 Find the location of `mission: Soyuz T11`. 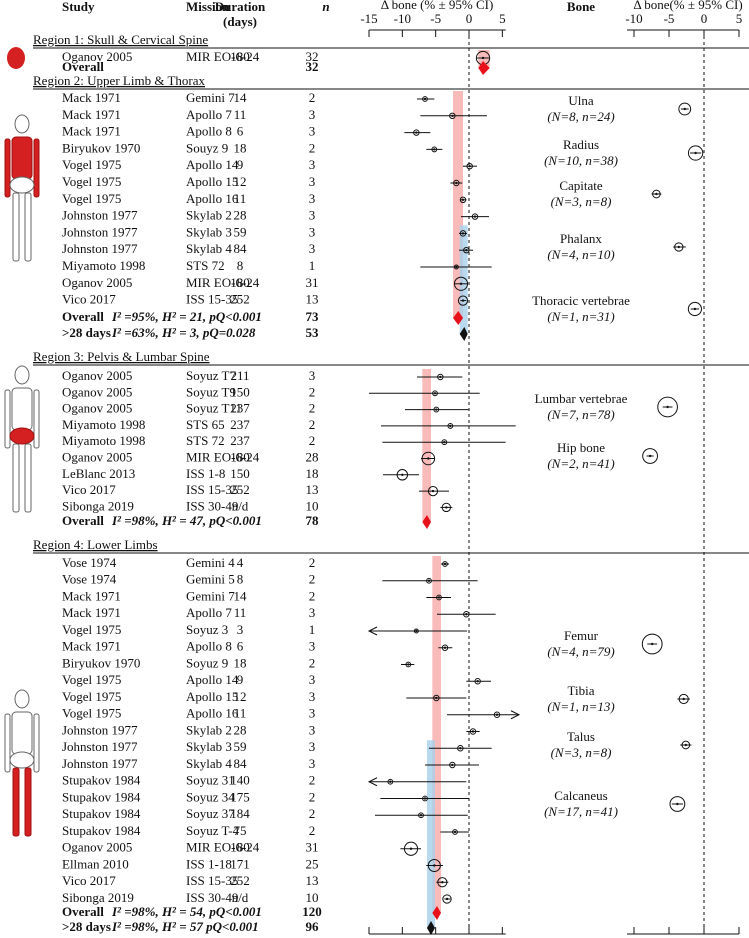

mission: Soyuz T11 is located at coordinates (214, 408).